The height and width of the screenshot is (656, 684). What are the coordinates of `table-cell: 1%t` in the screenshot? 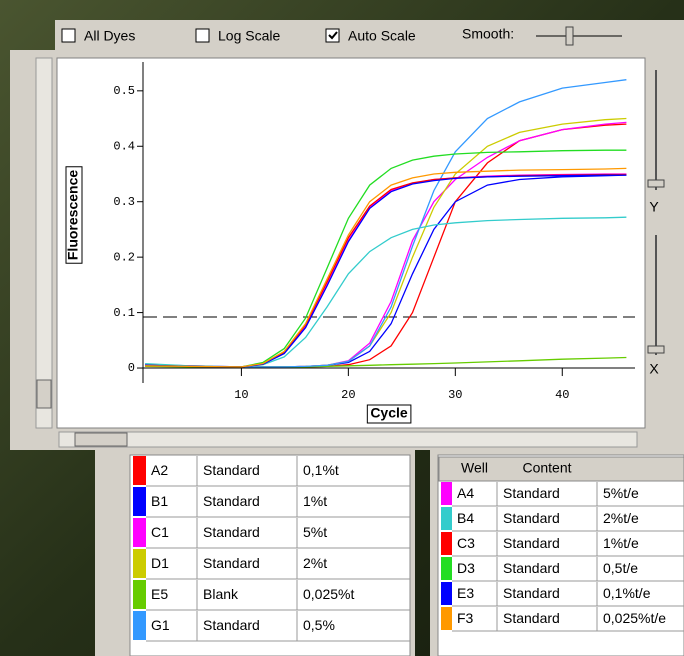 It's located at (315, 501).